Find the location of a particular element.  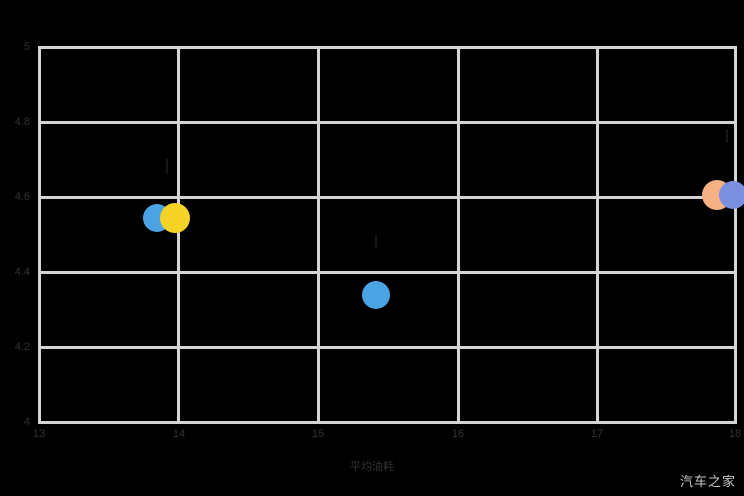

x-tick-label: 18 is located at coordinates (735, 434).